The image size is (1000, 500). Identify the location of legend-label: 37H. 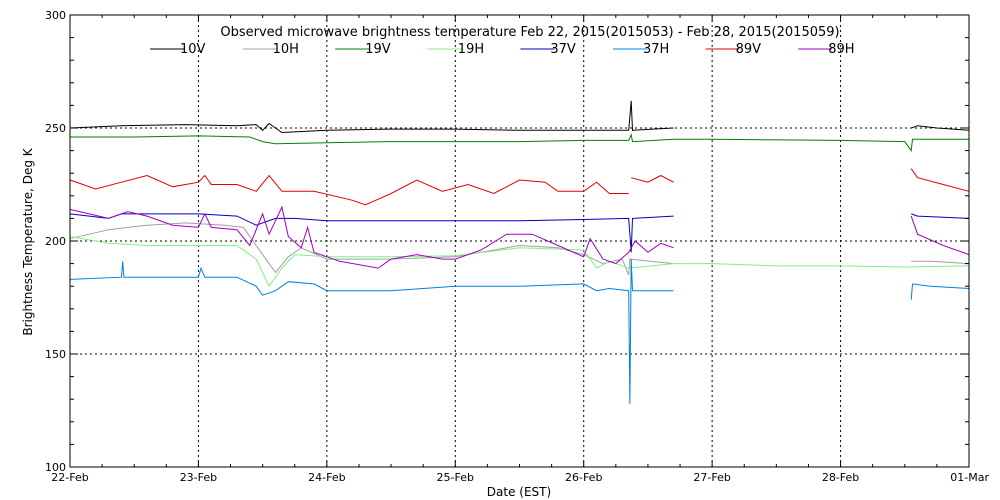
(656, 49).